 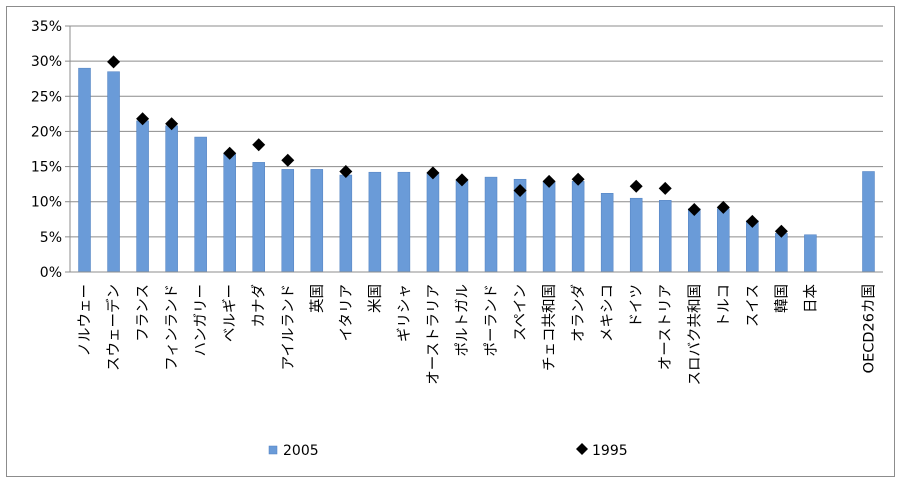 I want to click on y-tick-label: 20%, so click(x=46, y=132).